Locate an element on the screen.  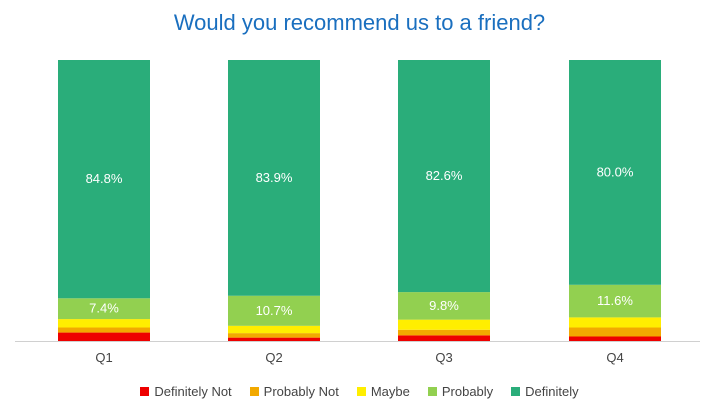
data-label-probably-q3: 9.8% is located at coordinates (444, 305).